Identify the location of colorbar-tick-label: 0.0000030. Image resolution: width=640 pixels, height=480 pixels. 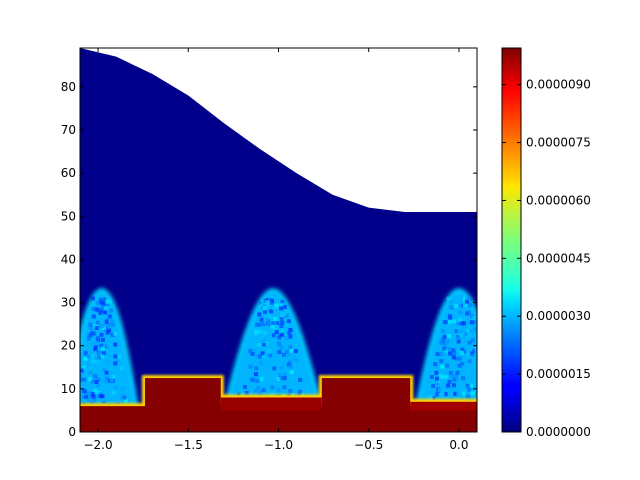
(558, 316).